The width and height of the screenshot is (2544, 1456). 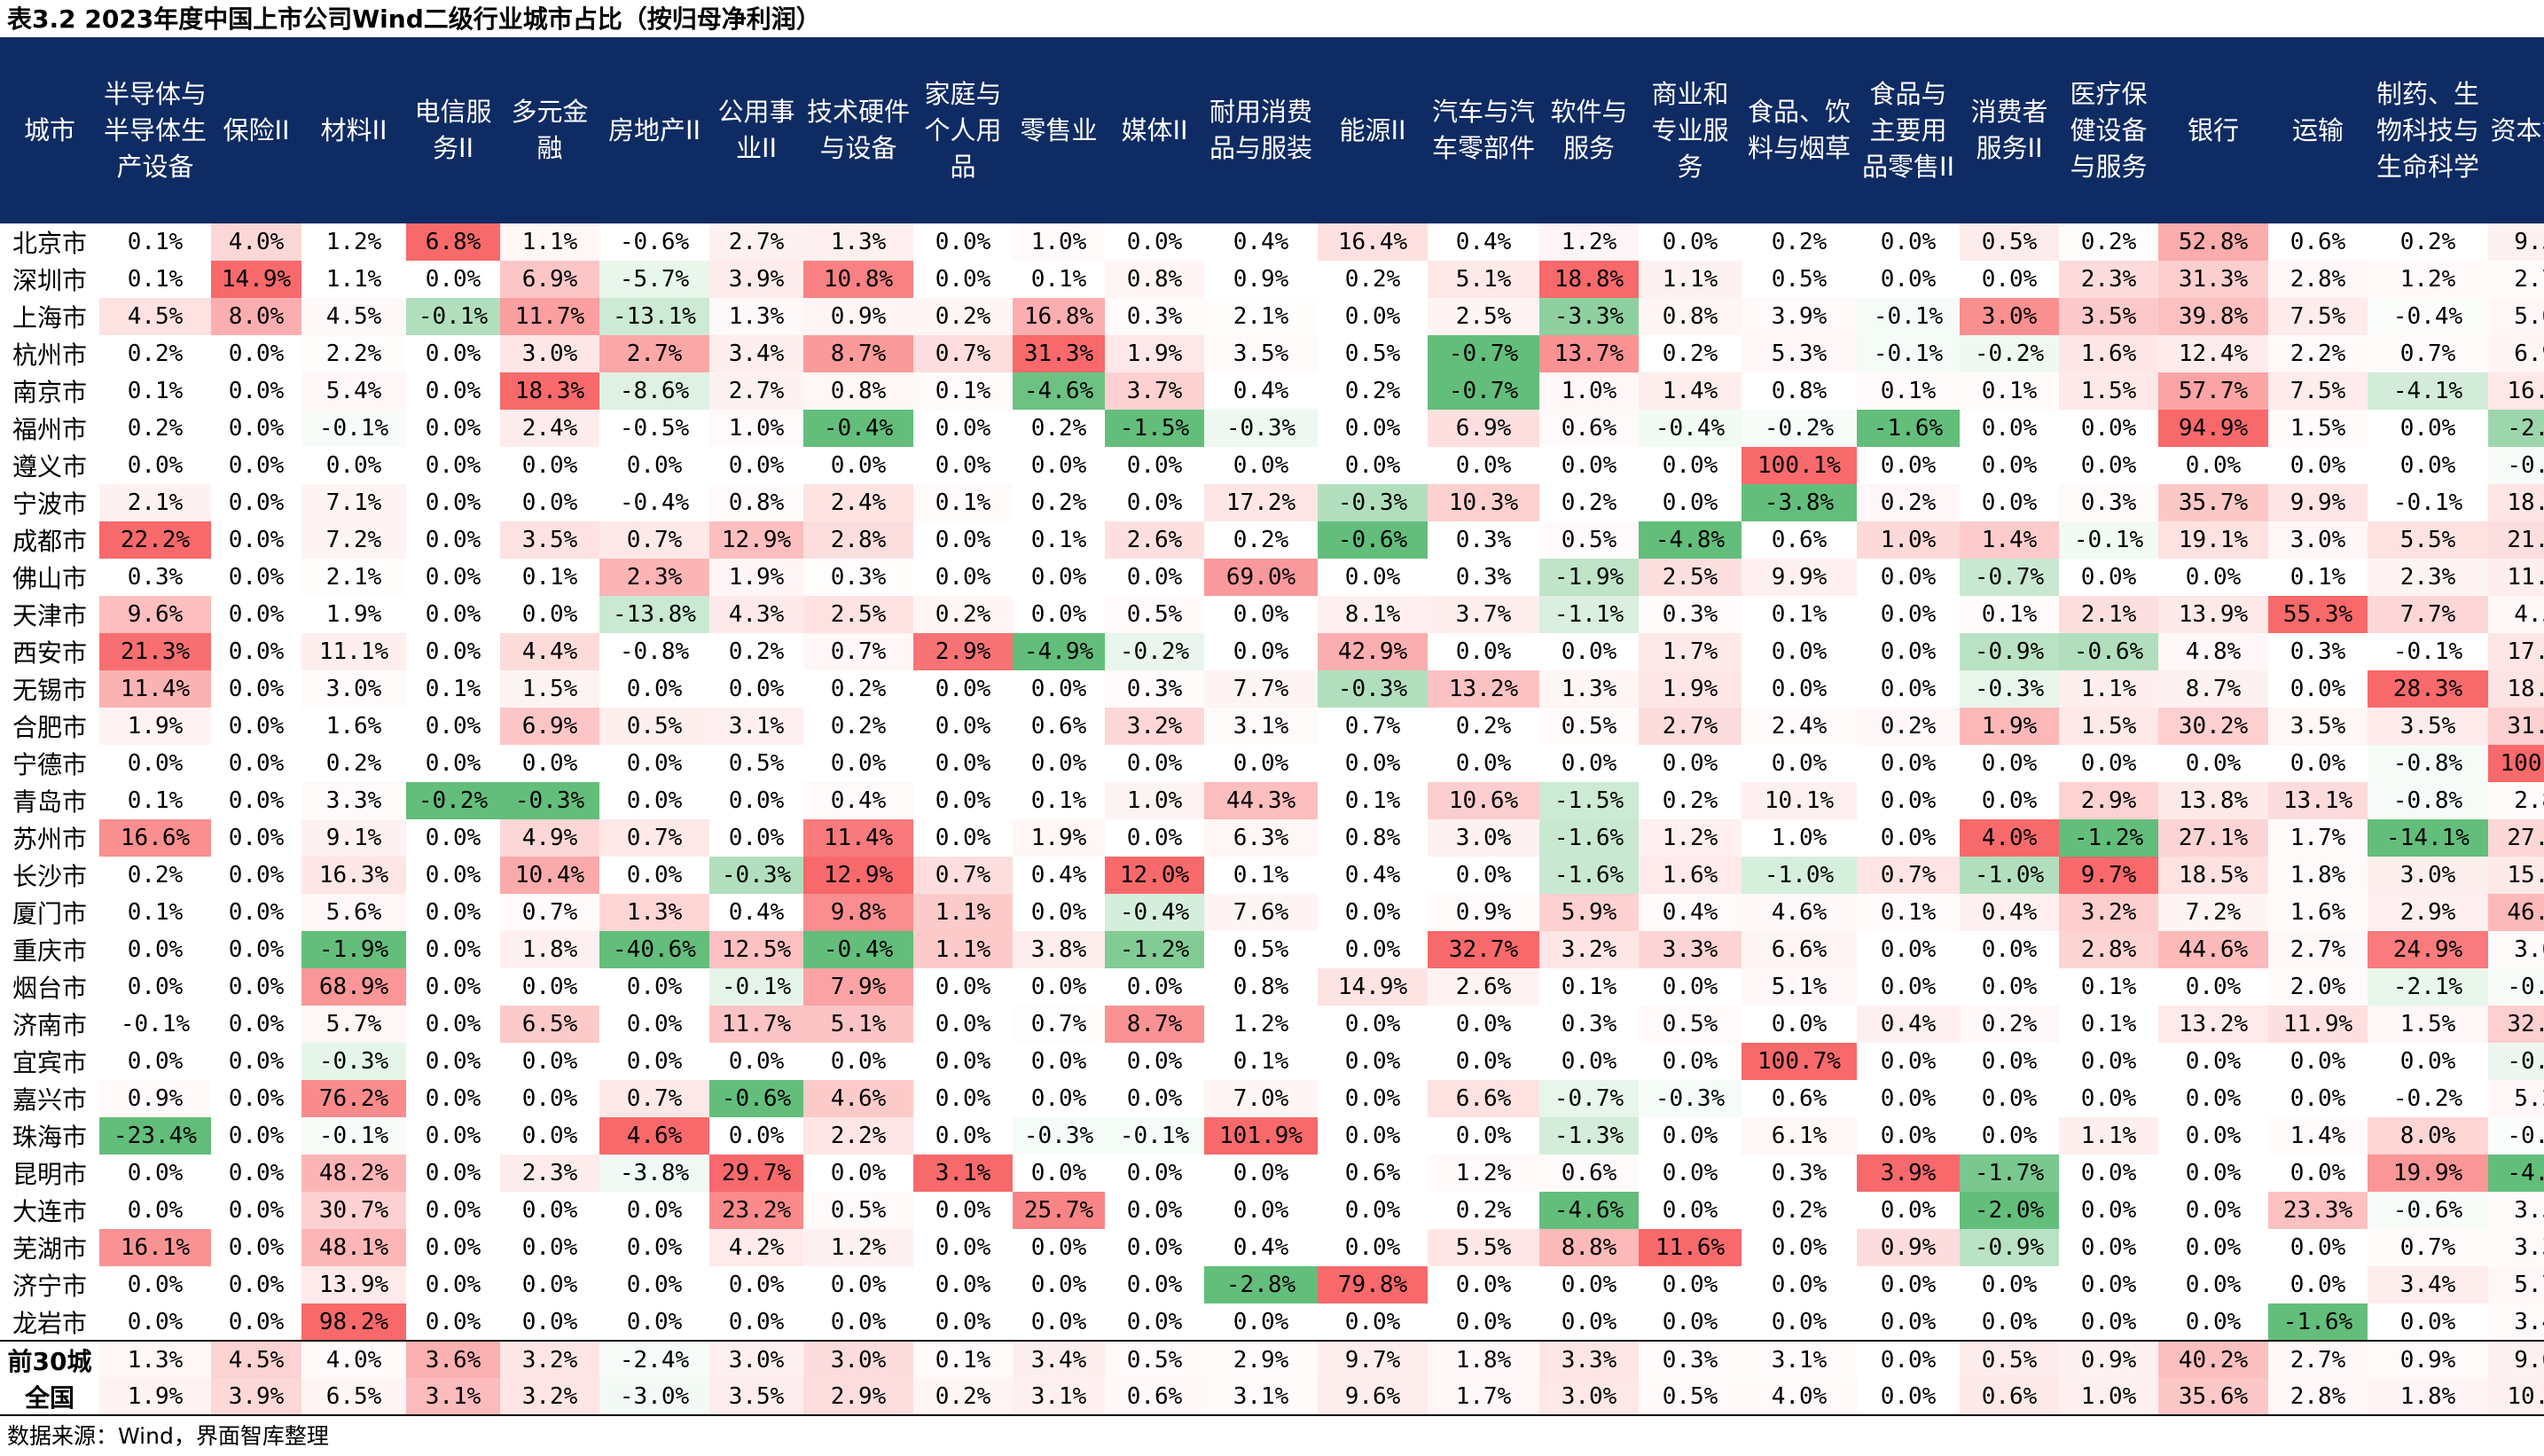 What do you see at coordinates (2516, 316) in the screenshot?
I see `value-cell: 5.6%` at bounding box center [2516, 316].